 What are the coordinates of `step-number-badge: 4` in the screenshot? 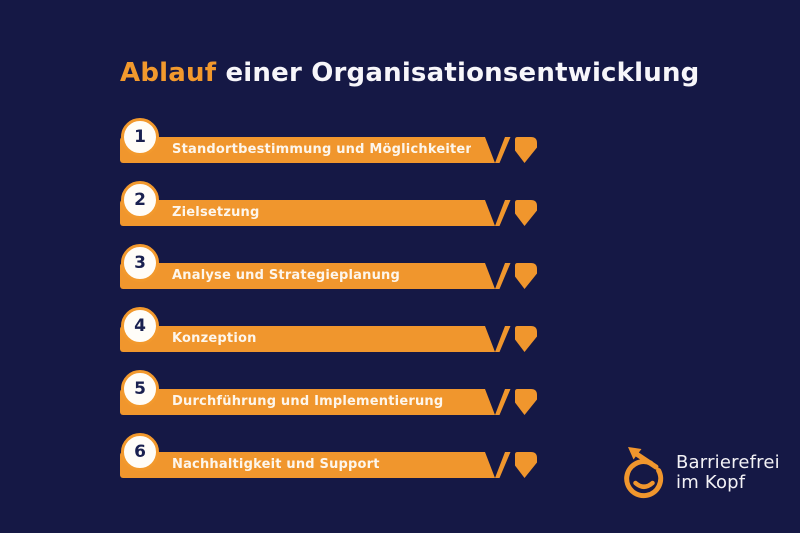 It's located at (140, 326).